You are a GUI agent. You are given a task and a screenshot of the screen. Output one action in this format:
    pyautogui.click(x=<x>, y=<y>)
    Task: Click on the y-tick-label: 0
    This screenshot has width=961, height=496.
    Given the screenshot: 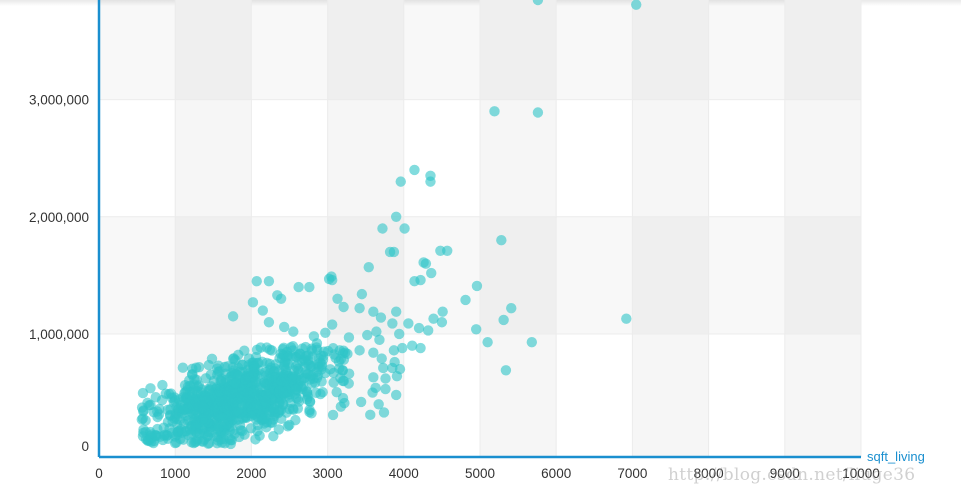 What is the action you would take?
    pyautogui.click(x=85, y=446)
    